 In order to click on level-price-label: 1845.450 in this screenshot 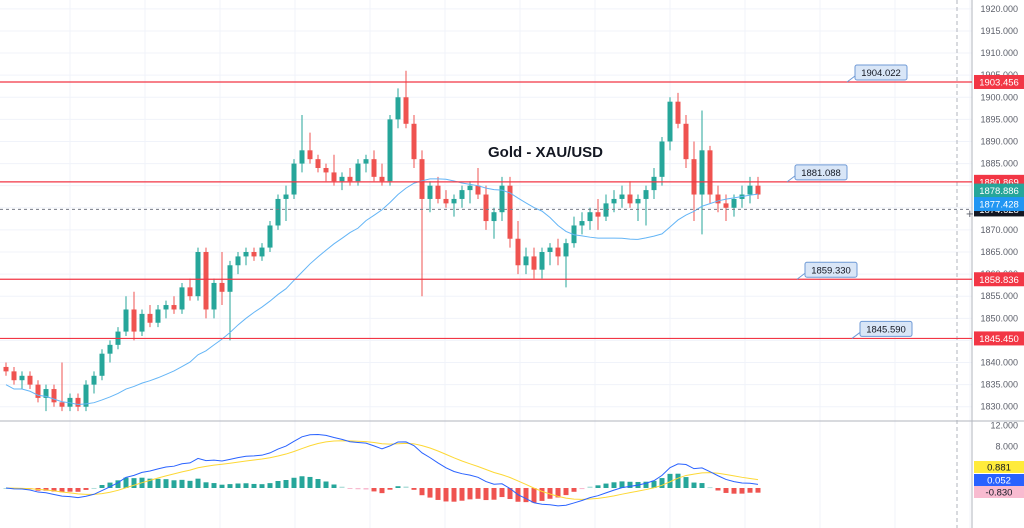, I will do `click(999, 339)`.